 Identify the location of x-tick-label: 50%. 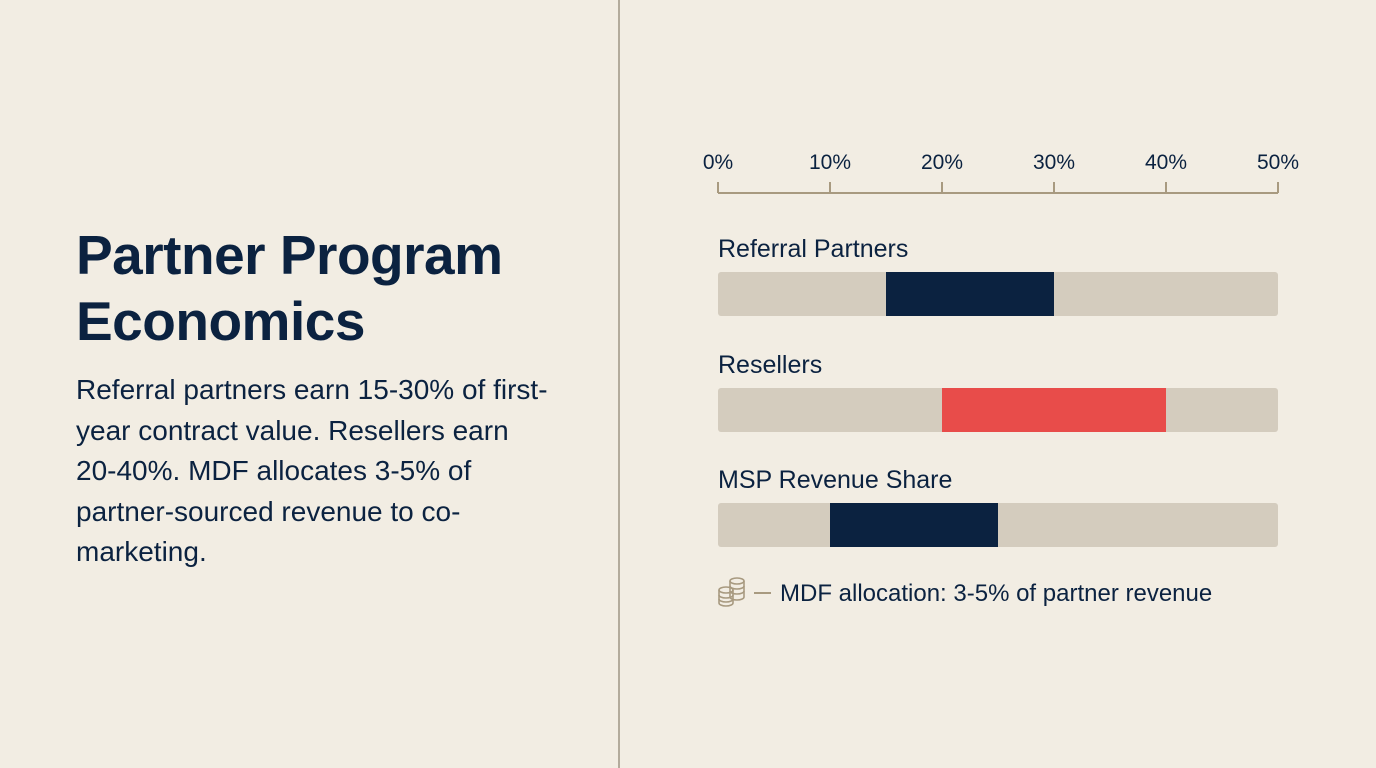
(1278, 162).